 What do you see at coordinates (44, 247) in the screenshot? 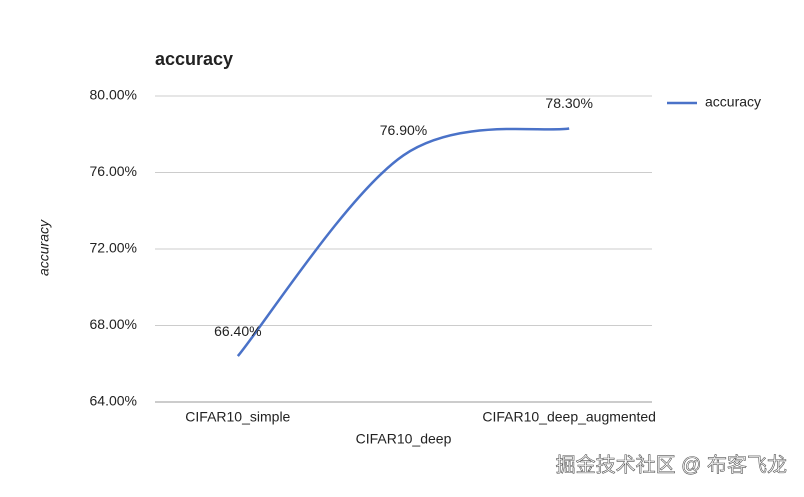
I see `y-axis-title: accuracy` at bounding box center [44, 247].